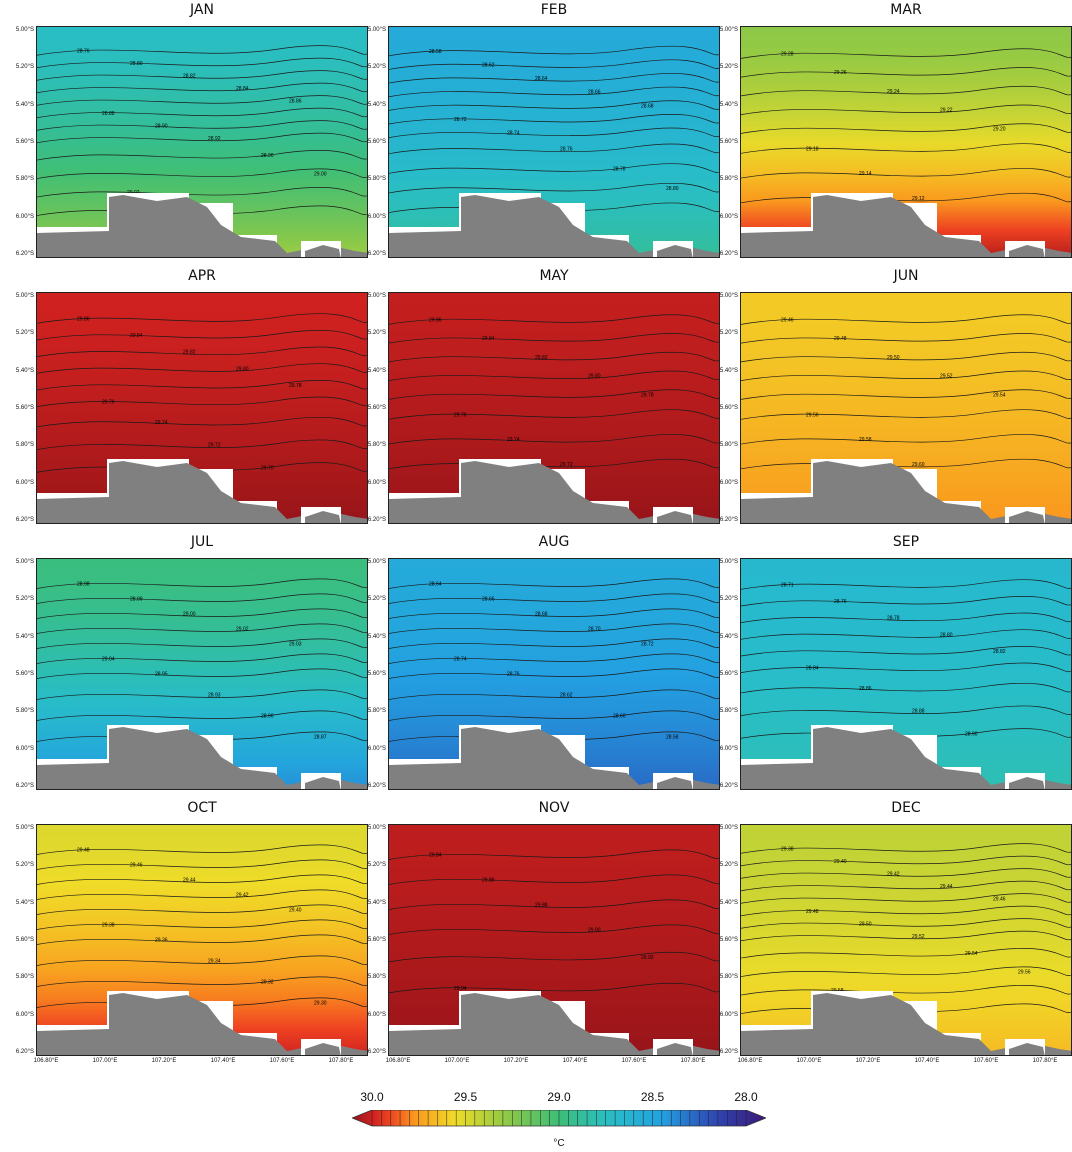 This screenshot has width=1072, height=1152. I want to click on contour-label: 29.88, so click(541, 906).